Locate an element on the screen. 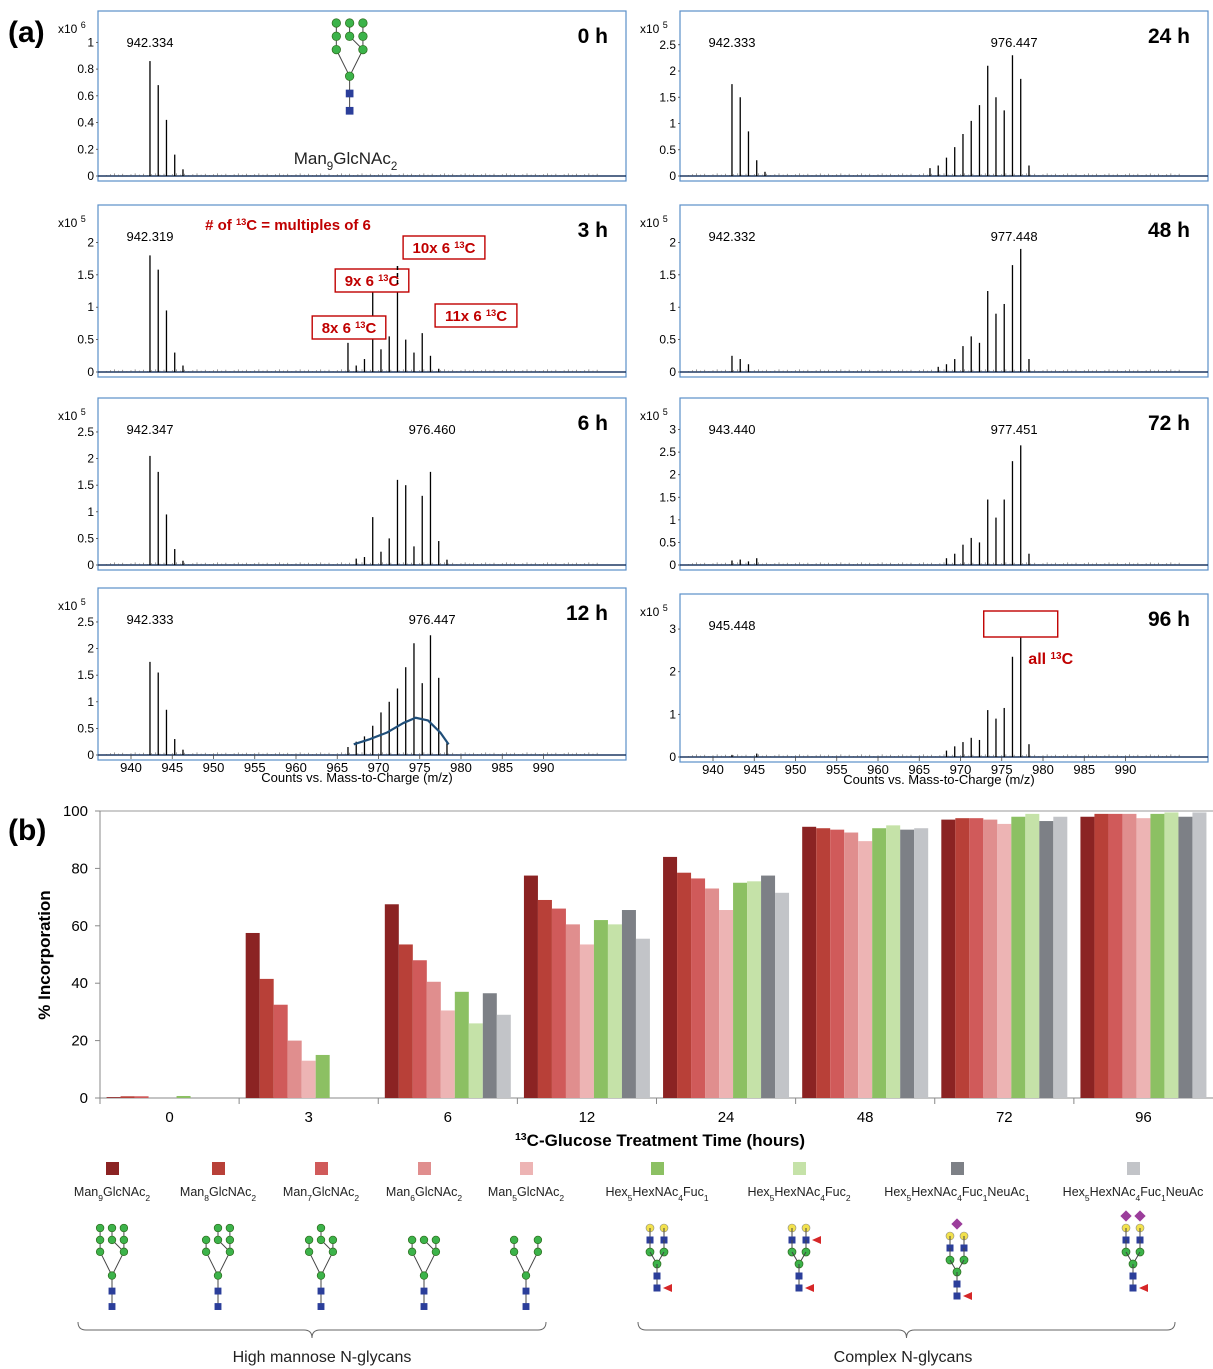  legend-label: Hex5HexNAc4Fuc1 is located at coordinates (656, 1194).